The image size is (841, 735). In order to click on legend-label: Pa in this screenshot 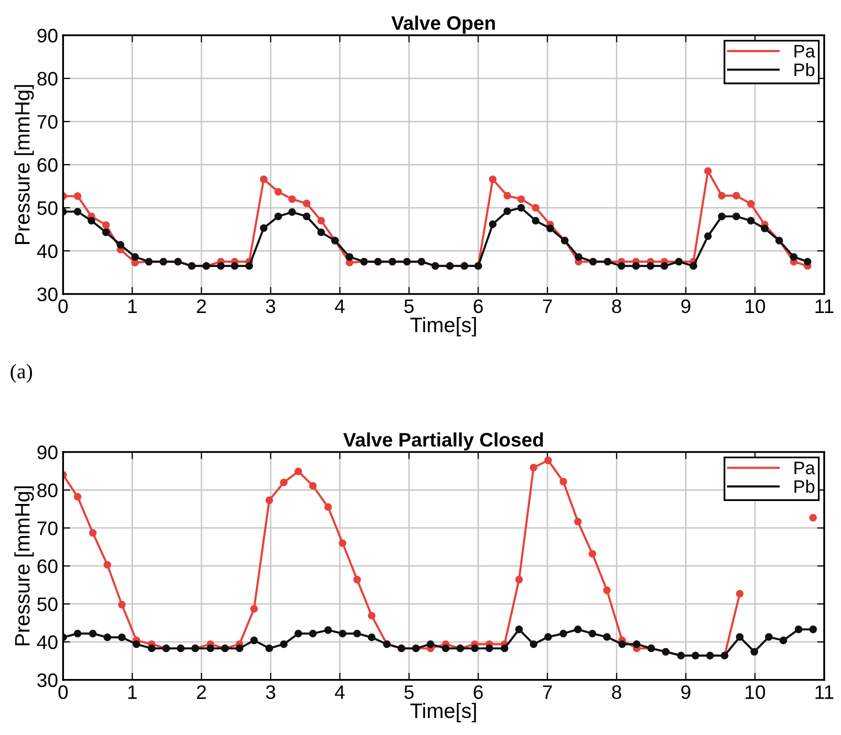, I will do `click(805, 51)`.